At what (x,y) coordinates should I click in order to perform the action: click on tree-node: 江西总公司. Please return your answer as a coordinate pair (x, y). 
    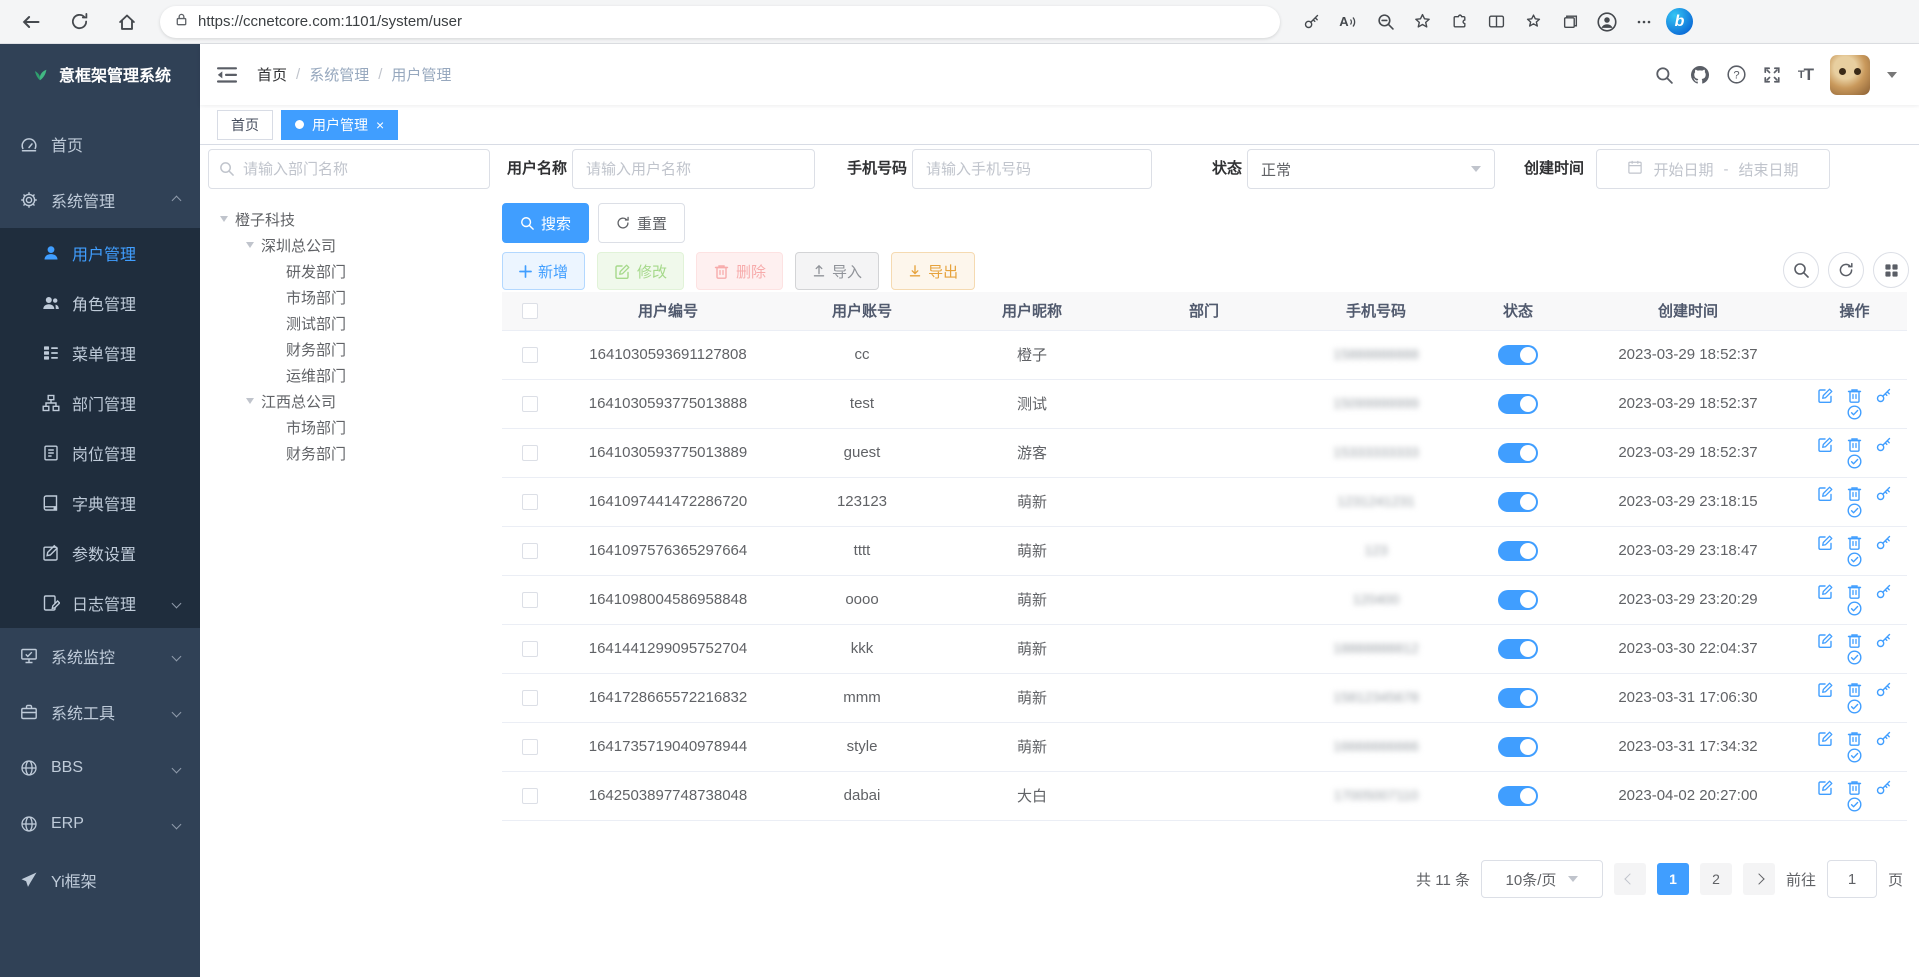
    Looking at the image, I should click on (349, 401).